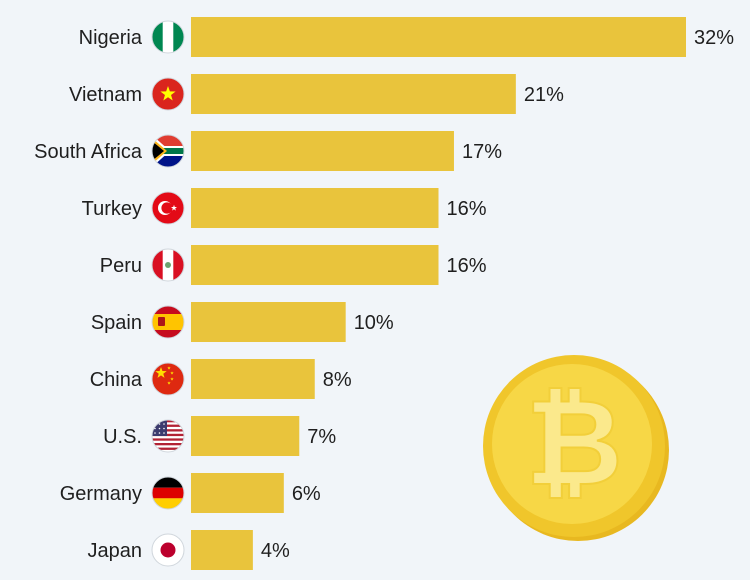 The height and width of the screenshot is (580, 750). I want to click on bar-spain, so click(268, 322).